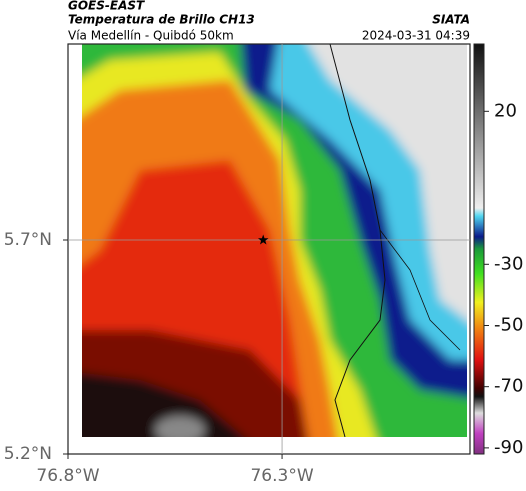 The image size is (526, 491). What do you see at coordinates (505, 110) in the screenshot?
I see `colorbar-tick-label: 20` at bounding box center [505, 110].